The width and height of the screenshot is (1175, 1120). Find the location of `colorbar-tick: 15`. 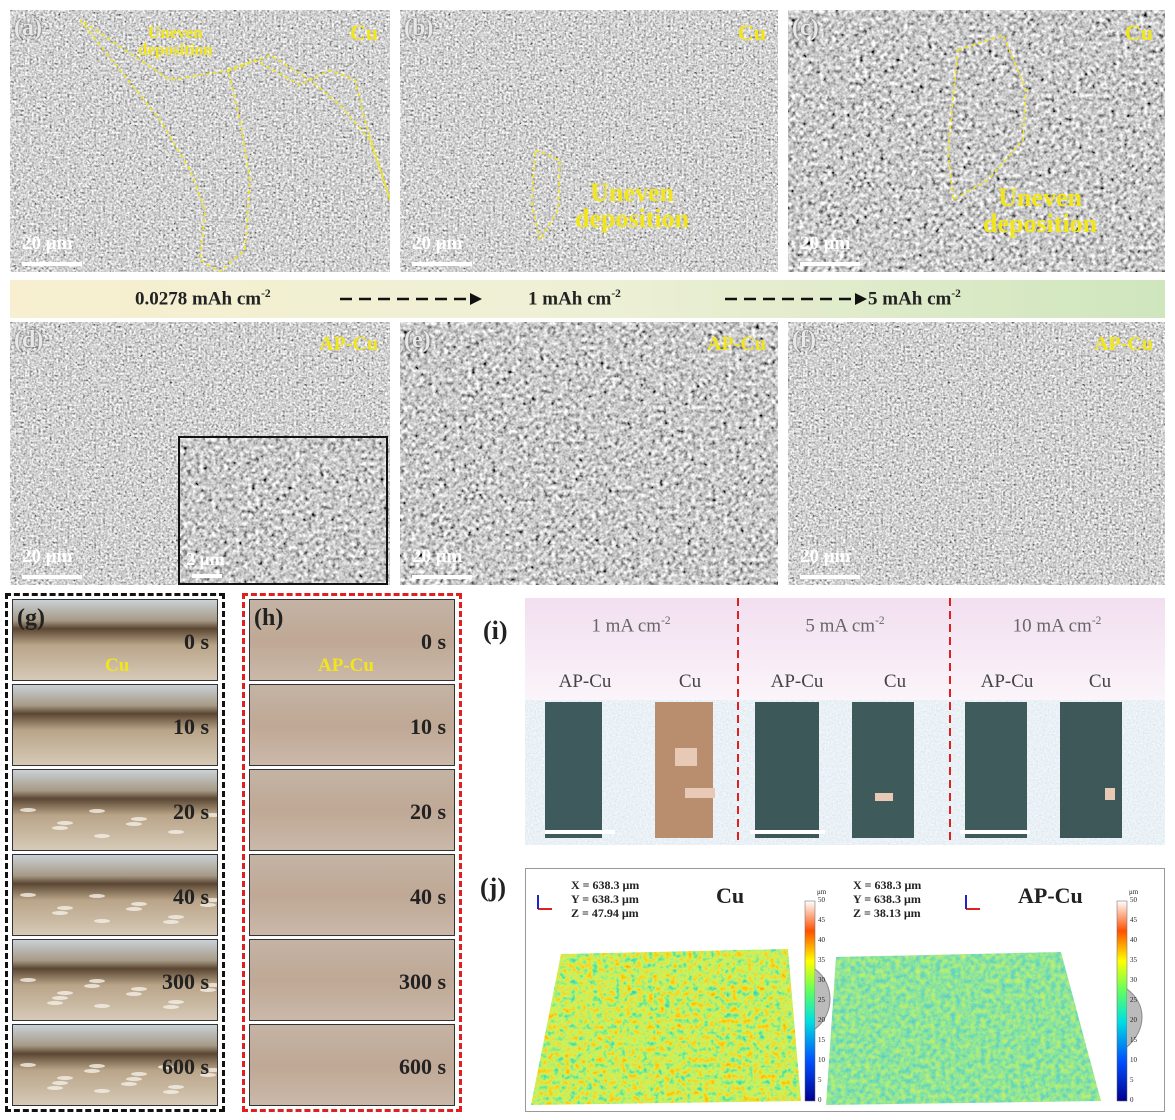

colorbar-tick: 15 is located at coordinates (821, 1040).